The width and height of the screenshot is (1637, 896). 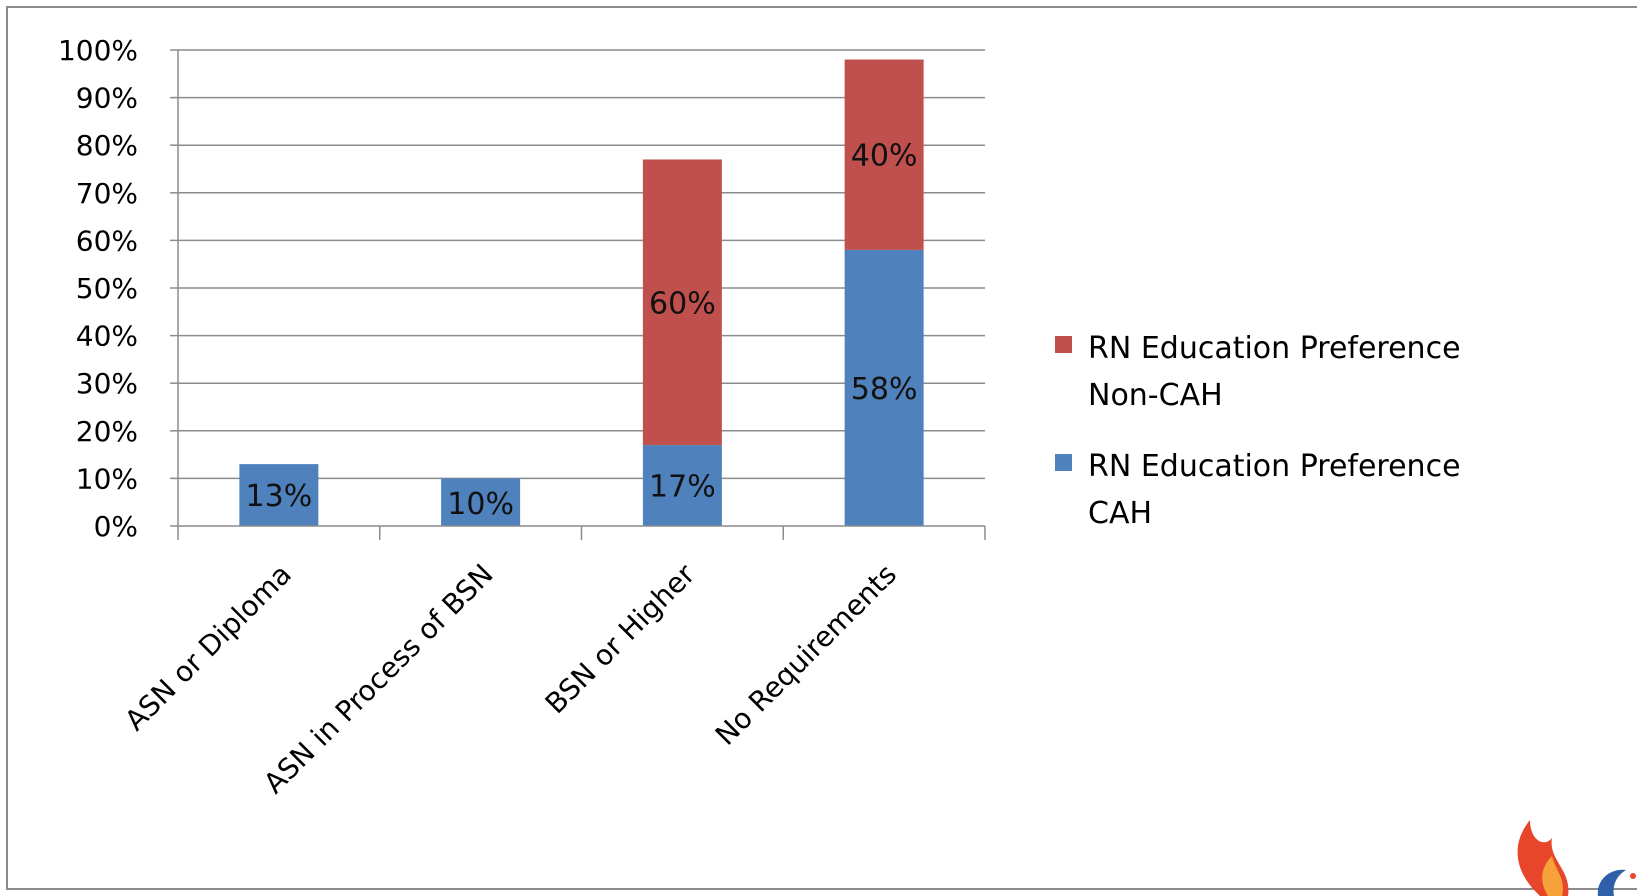 I want to click on data-label: 58%, so click(x=884, y=389).